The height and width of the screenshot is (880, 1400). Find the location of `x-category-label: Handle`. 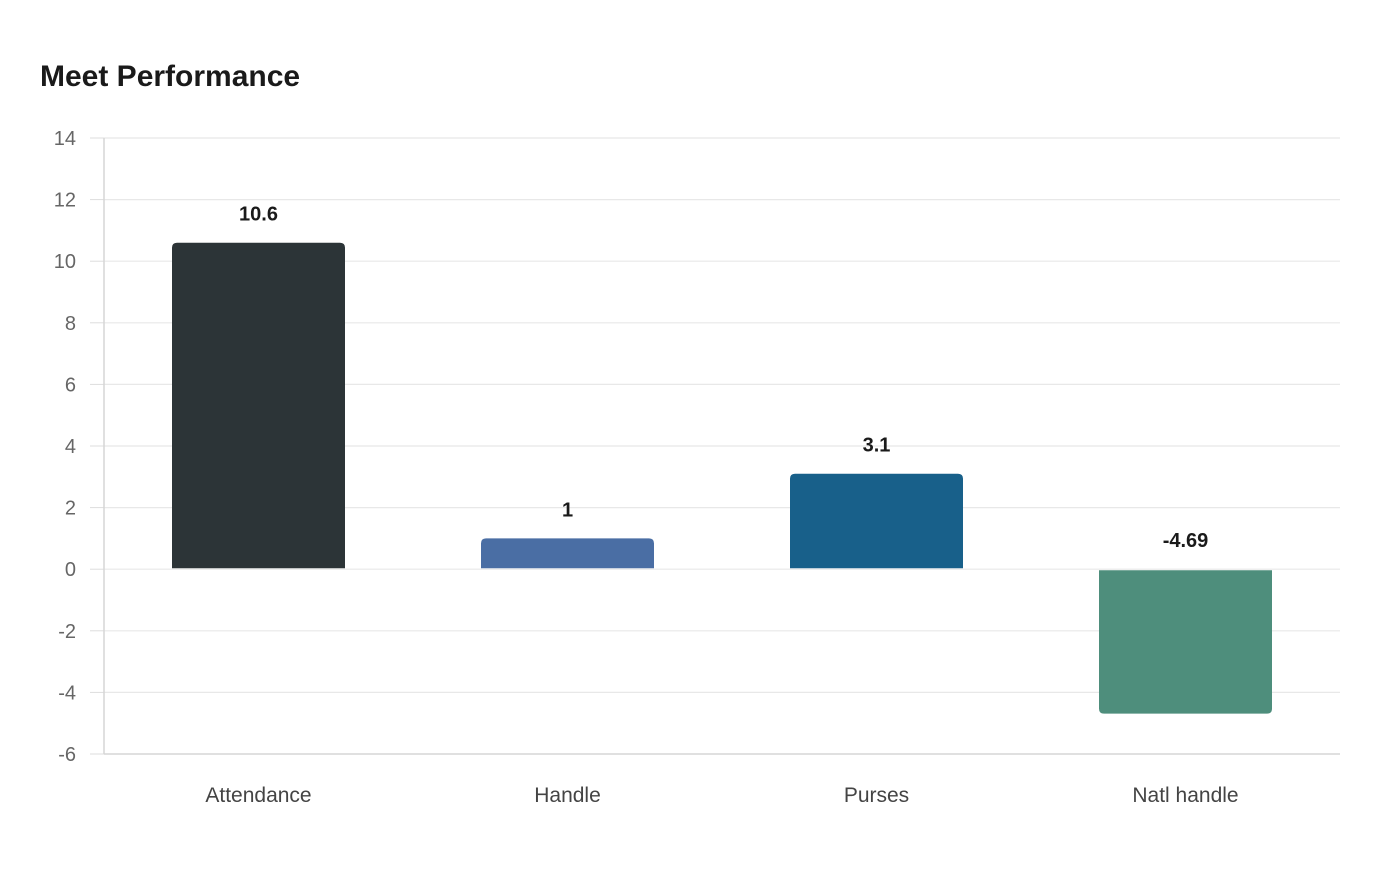

x-category-label: Handle is located at coordinates (567, 795).